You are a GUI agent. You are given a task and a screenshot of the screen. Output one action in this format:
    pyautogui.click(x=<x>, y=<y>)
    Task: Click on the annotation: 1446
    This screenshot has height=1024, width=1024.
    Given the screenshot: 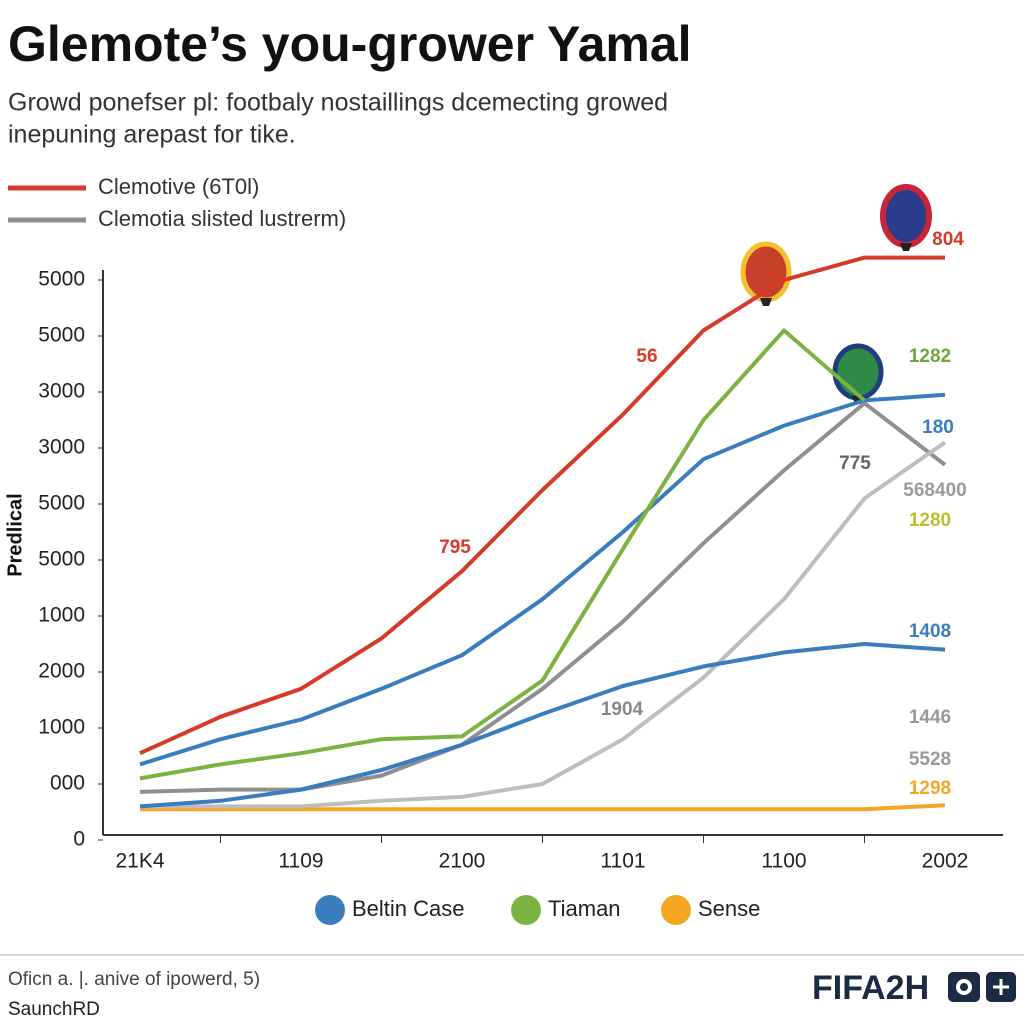 What is the action you would take?
    pyautogui.click(x=930, y=717)
    